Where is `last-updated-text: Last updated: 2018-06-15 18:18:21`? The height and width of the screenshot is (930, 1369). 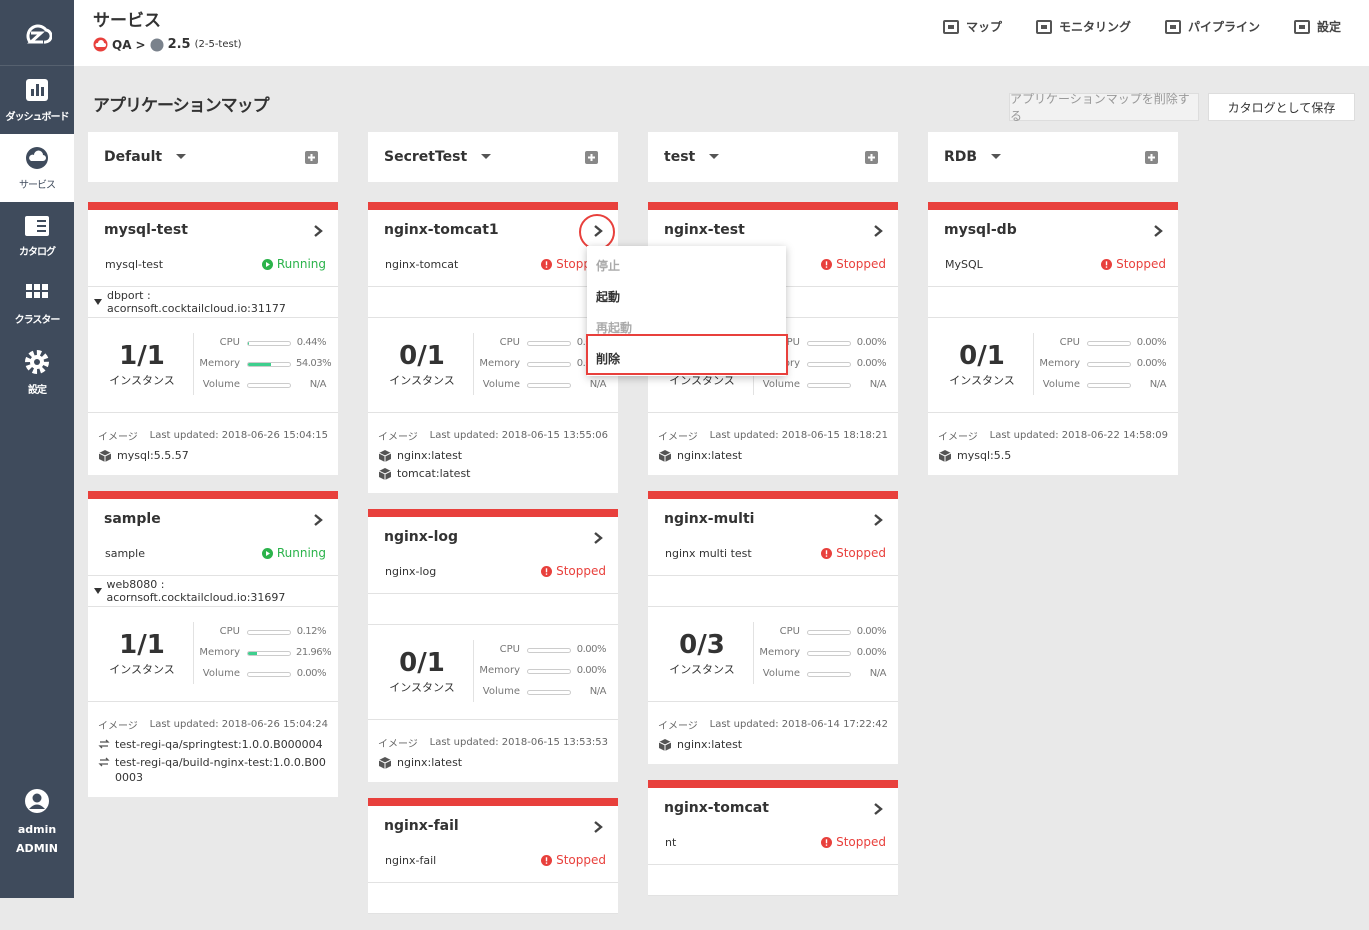 last-updated-text: Last updated: 2018-06-15 18:18:21 is located at coordinates (799, 435).